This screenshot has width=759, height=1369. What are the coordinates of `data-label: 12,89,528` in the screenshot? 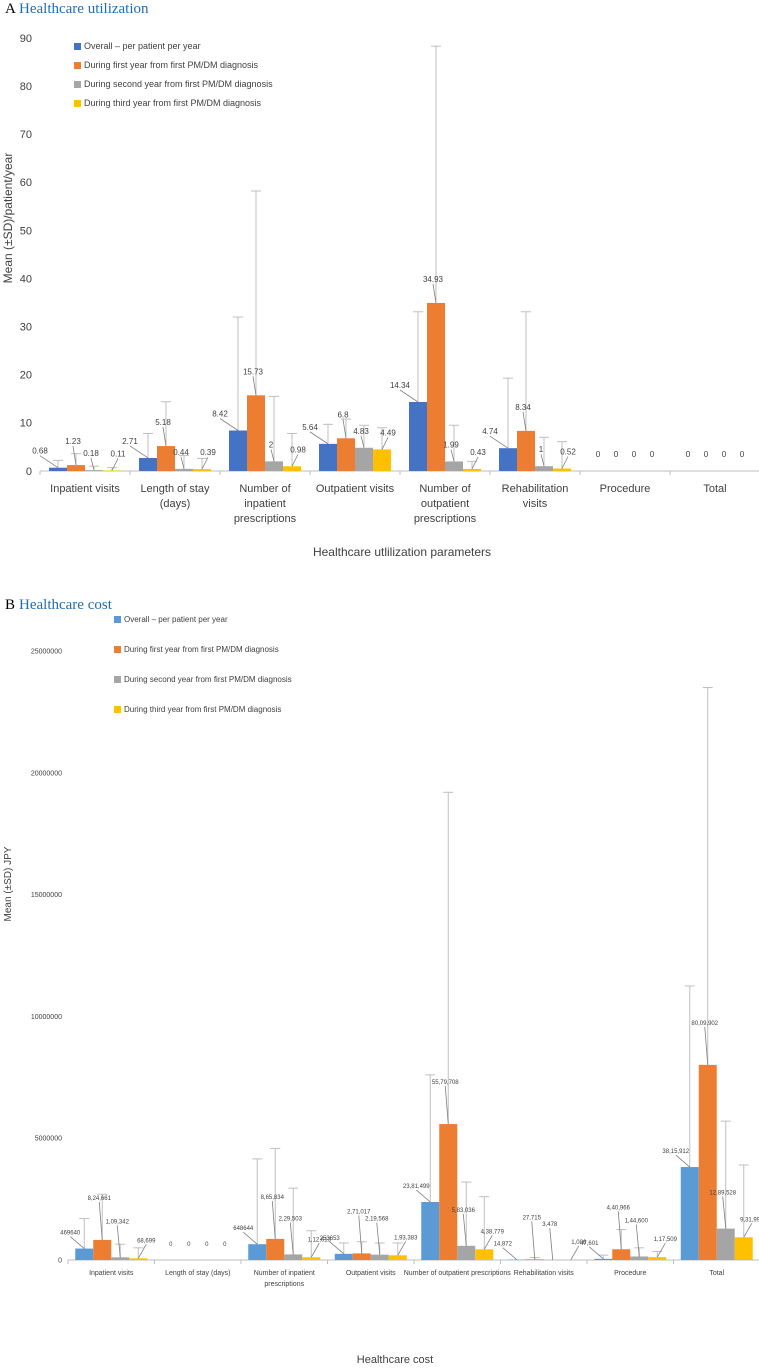 It's located at (722, 1194).